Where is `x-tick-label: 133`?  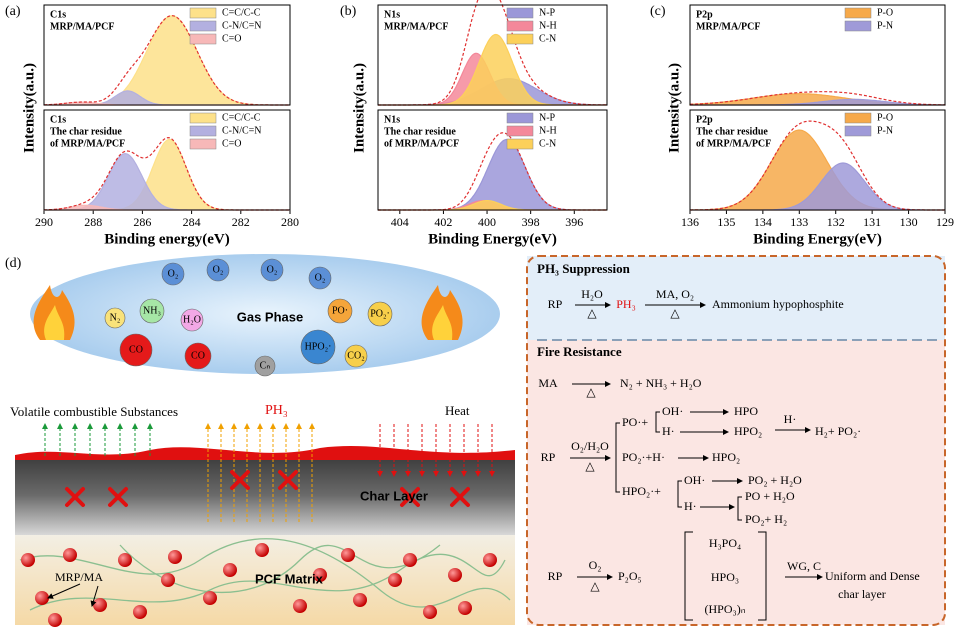 x-tick-label: 133 is located at coordinates (799, 222).